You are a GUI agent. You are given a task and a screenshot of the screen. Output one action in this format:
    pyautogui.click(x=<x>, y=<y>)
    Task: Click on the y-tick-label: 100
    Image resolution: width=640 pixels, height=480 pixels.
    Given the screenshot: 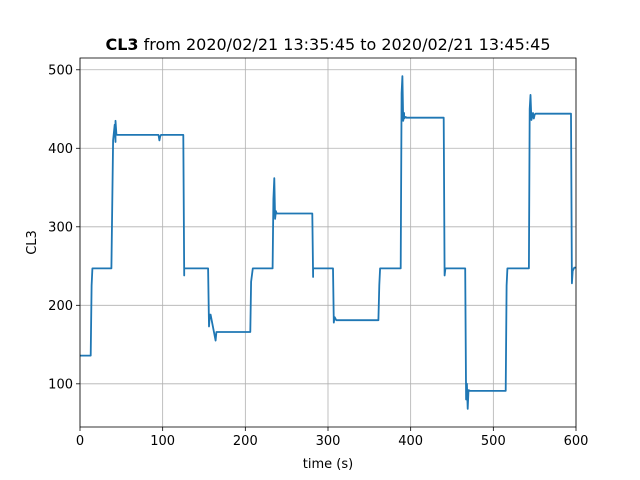 What is the action you would take?
    pyautogui.click(x=60, y=384)
    